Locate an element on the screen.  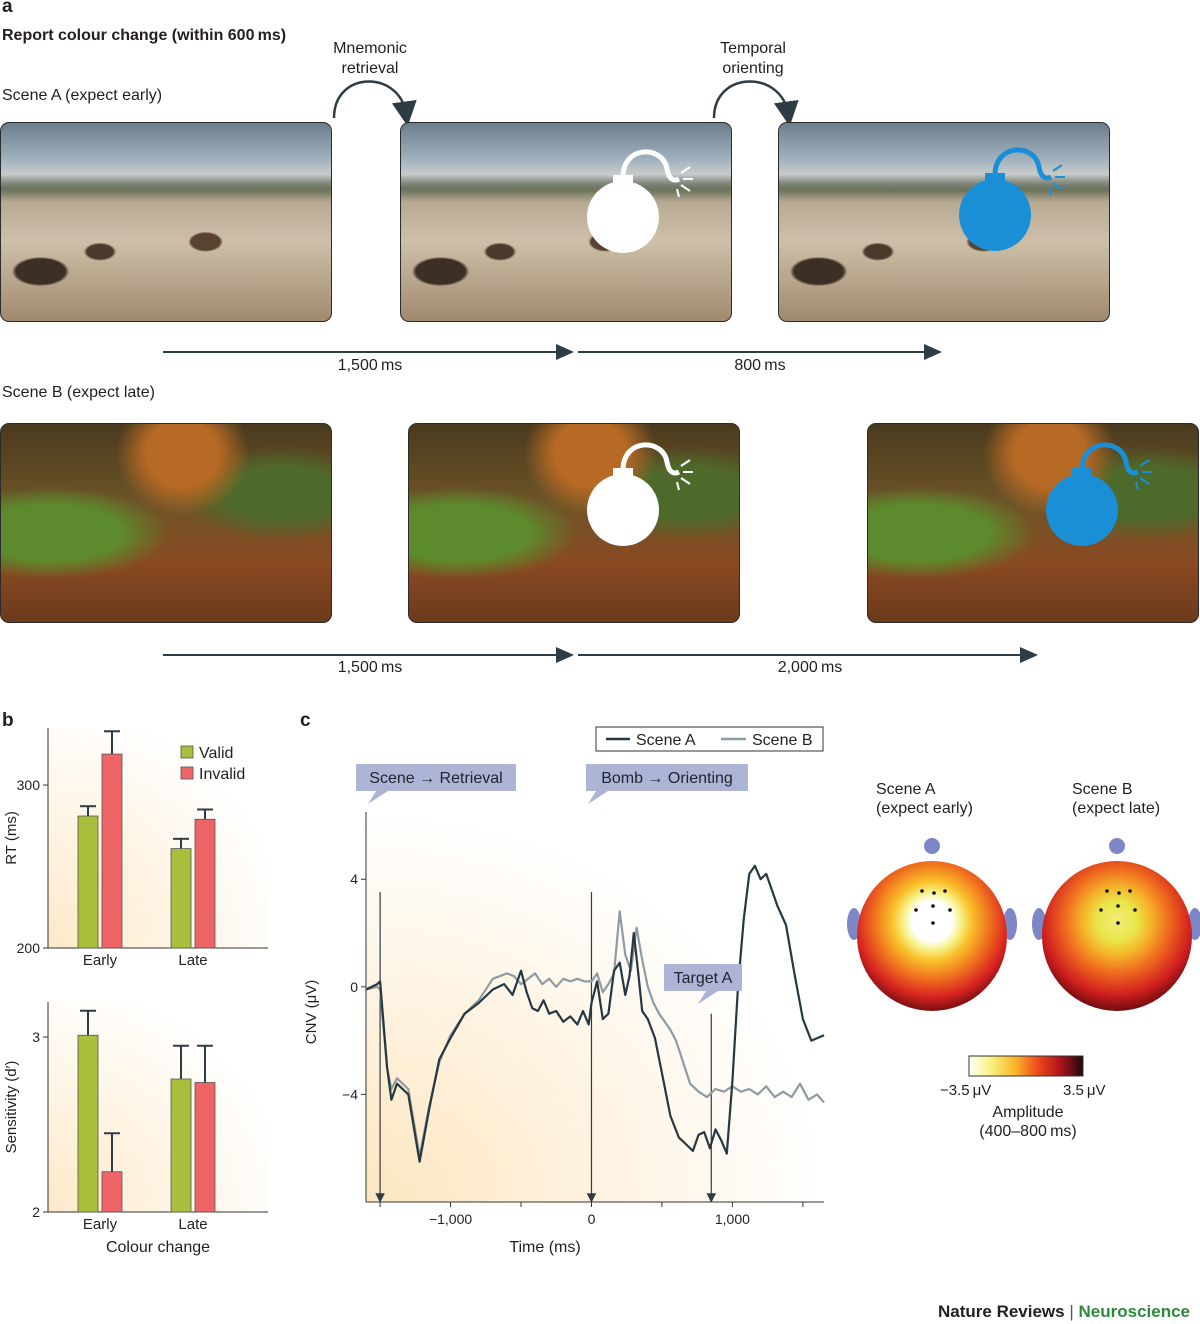
timeline-b-label-2: 2,000 ms is located at coordinates (810, 667).